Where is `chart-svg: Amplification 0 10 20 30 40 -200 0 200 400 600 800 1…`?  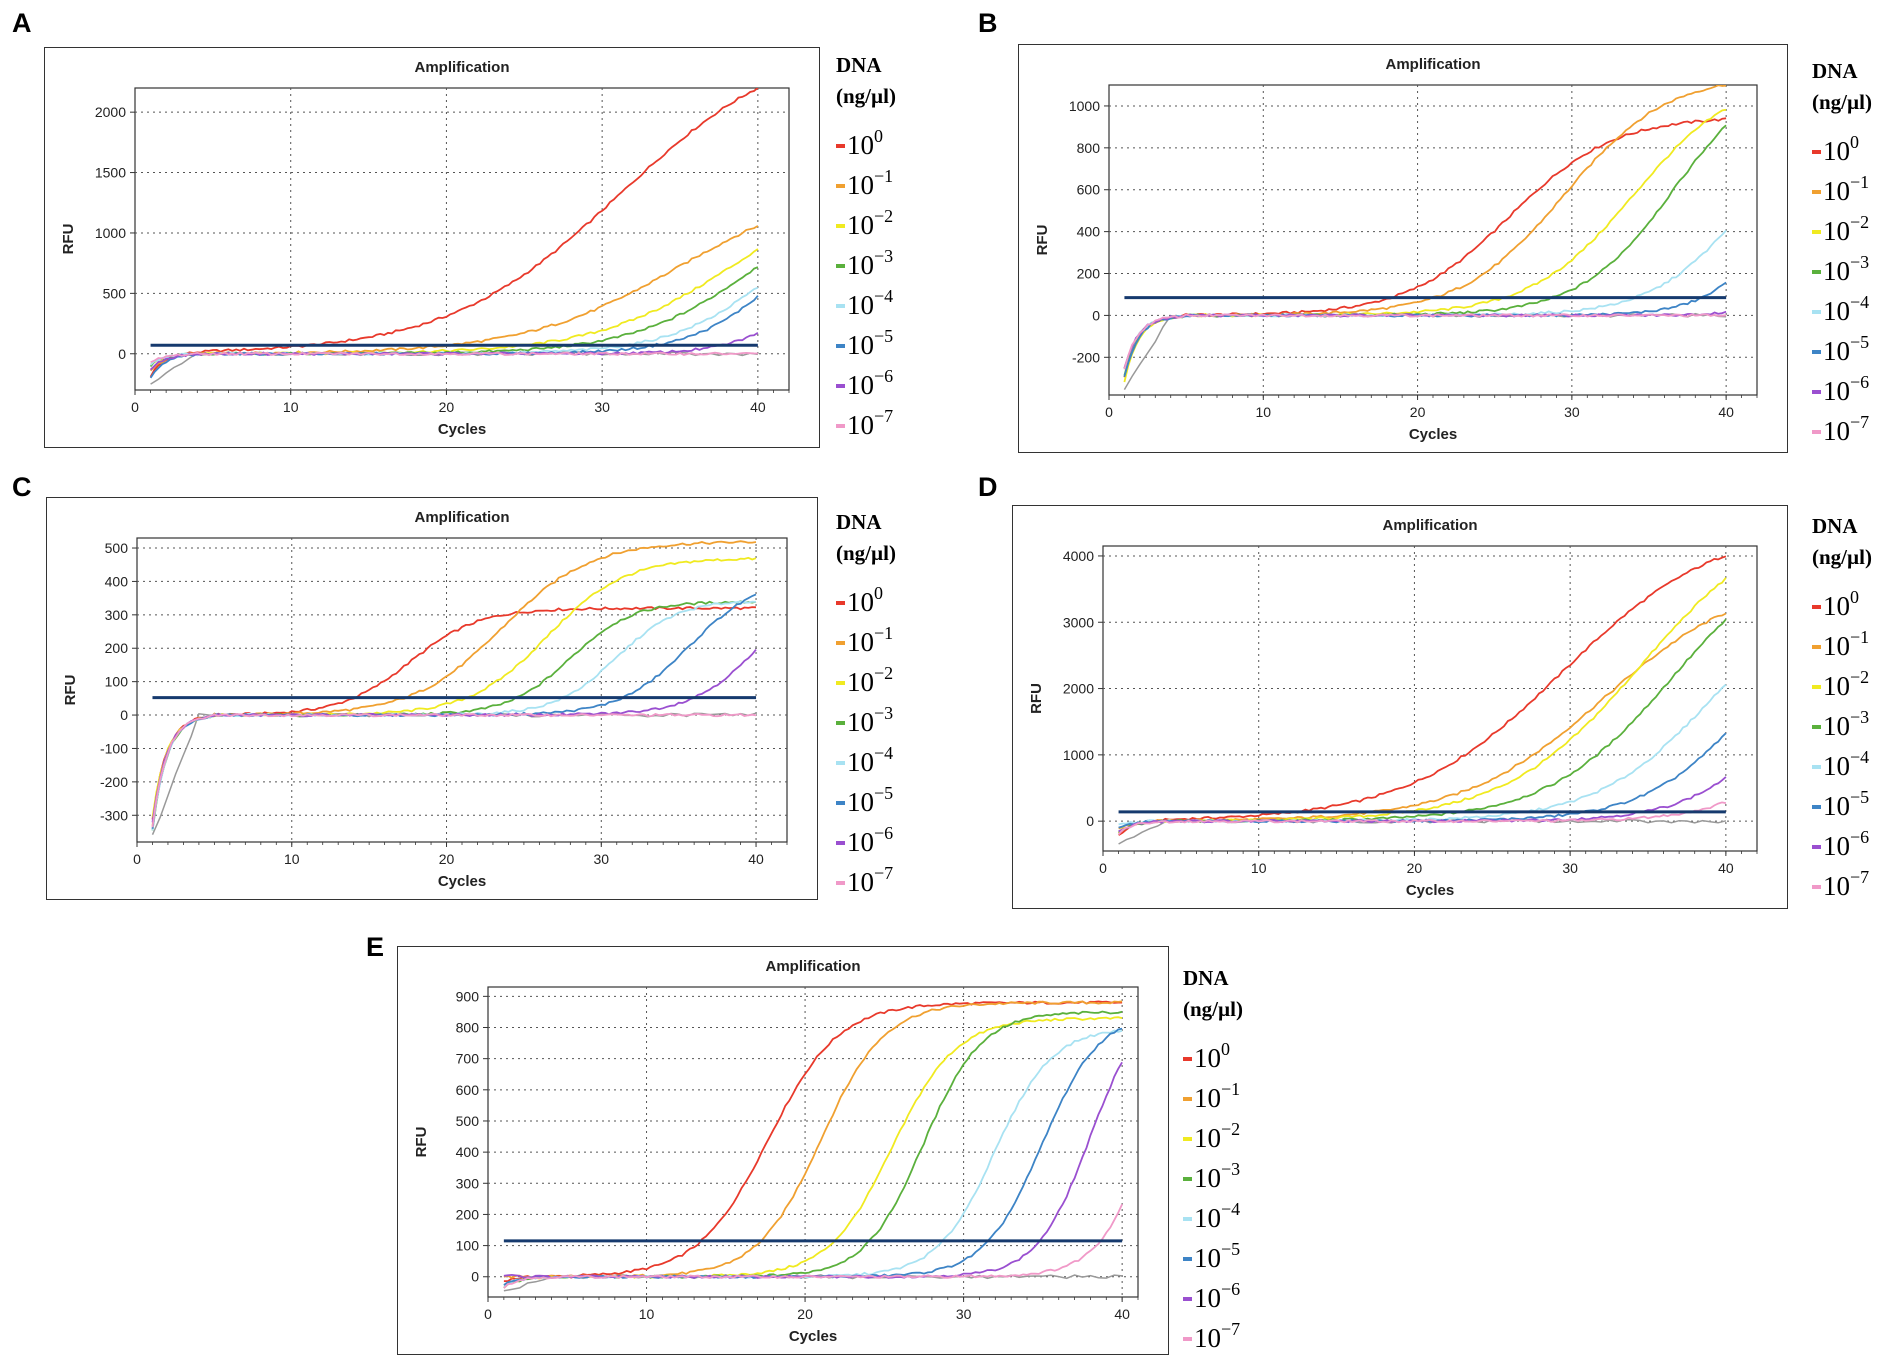 chart-svg: Amplification 0 10 20 30 40 -200 0 200 400 600 800 1… is located at coordinates (1396, 249).